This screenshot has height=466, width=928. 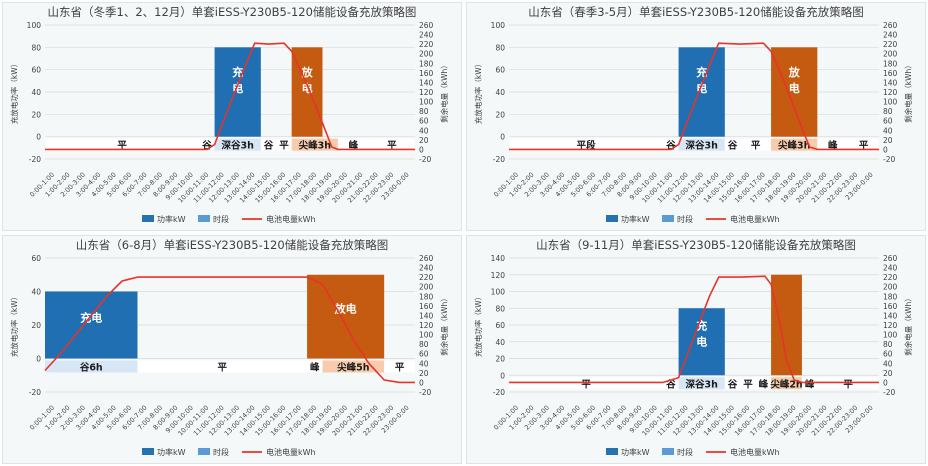 What do you see at coordinates (204, 218) in the screenshot?
I see `legend-period-swatch` at bounding box center [204, 218].